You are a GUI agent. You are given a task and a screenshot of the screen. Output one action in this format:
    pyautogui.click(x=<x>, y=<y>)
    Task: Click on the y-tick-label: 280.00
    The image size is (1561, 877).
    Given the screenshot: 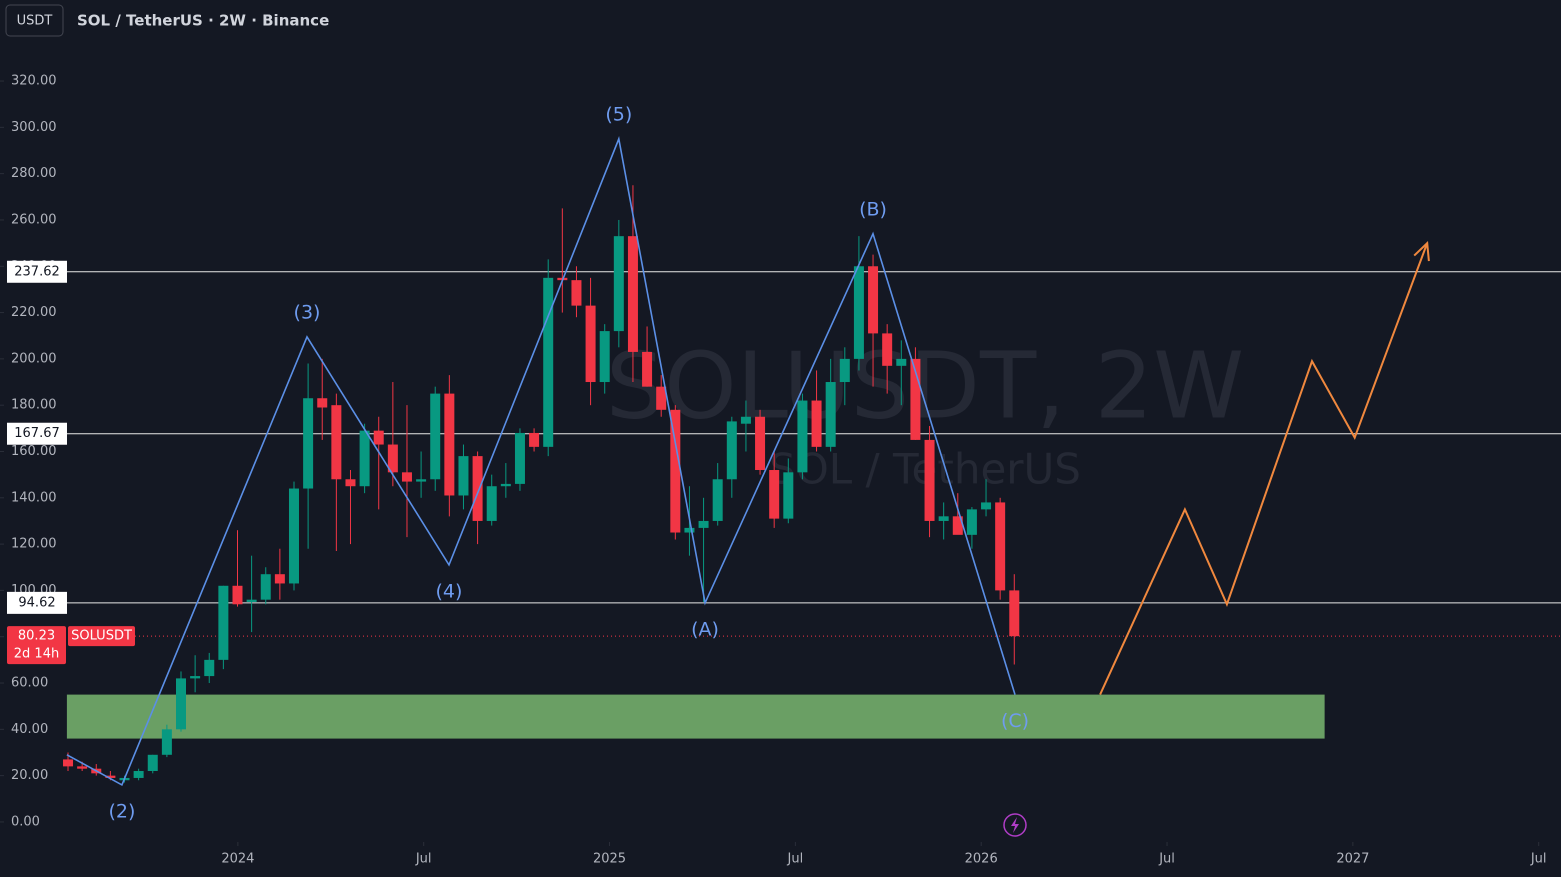 What is the action you would take?
    pyautogui.click(x=34, y=173)
    